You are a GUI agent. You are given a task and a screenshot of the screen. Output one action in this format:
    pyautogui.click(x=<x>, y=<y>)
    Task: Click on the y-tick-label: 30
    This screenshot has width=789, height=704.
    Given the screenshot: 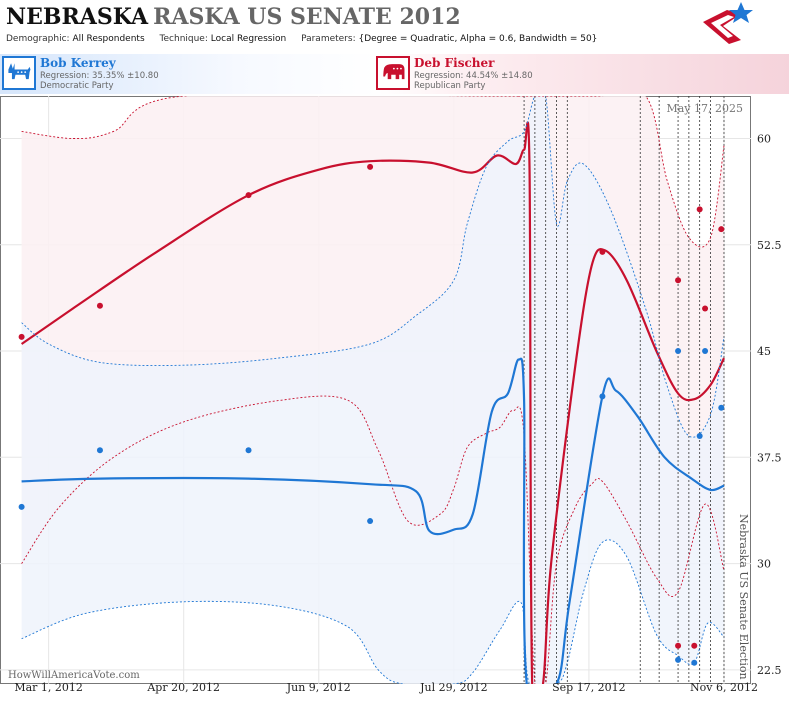 What is the action you would take?
    pyautogui.click(x=764, y=564)
    